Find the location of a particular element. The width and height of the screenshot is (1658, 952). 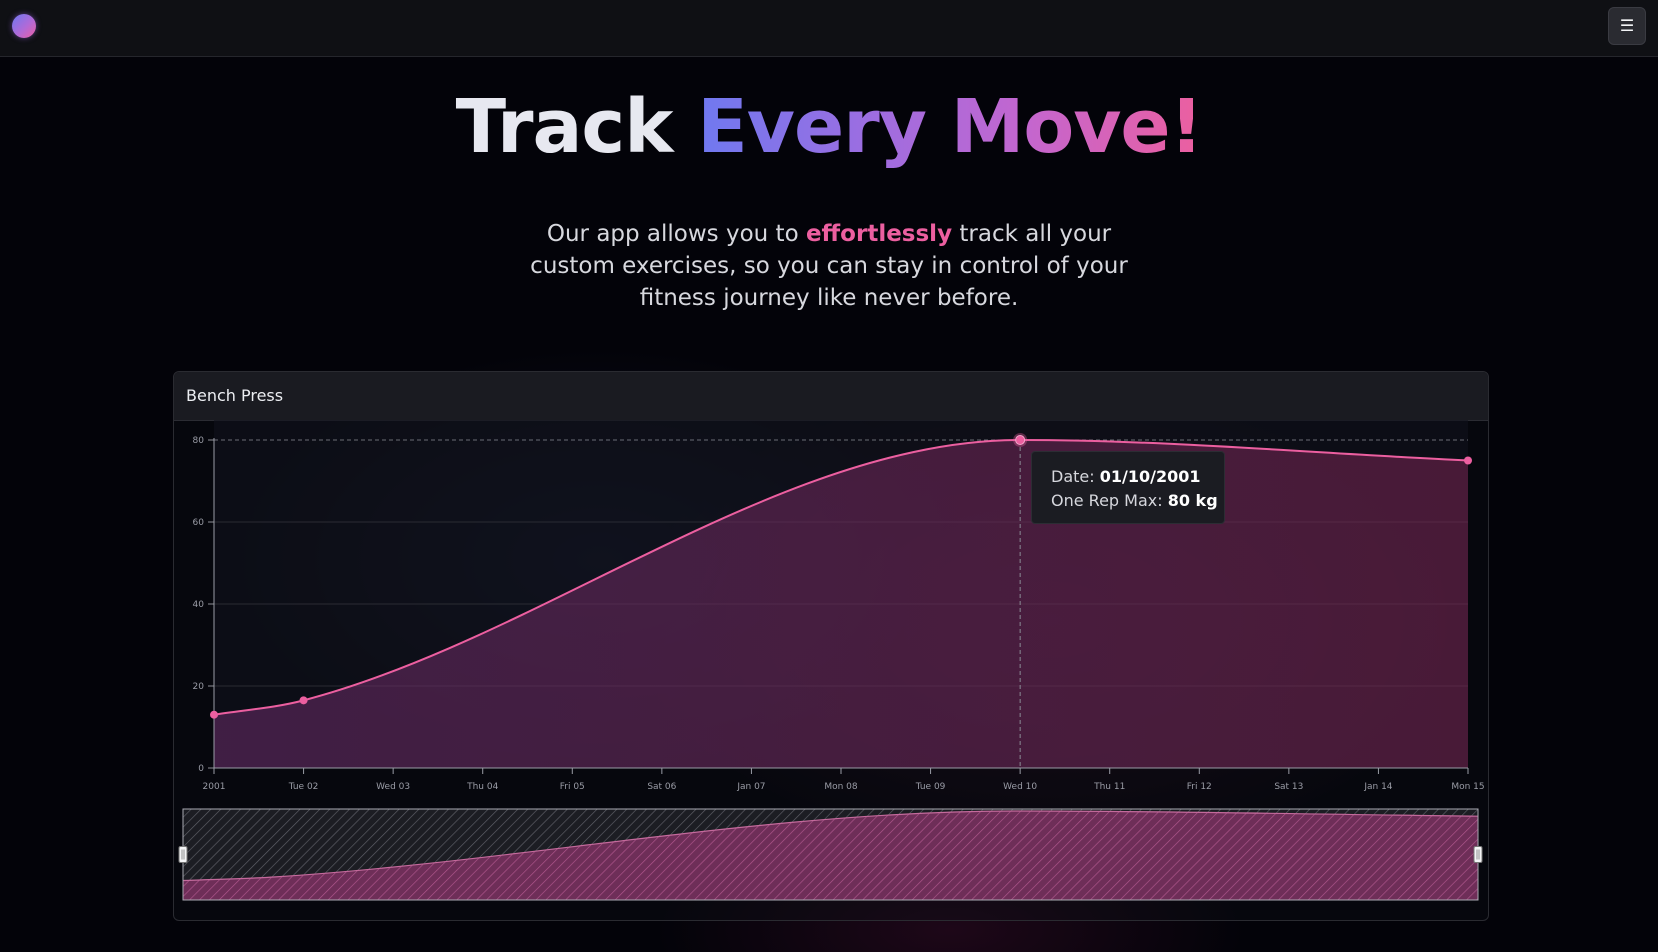

tooltip-orm-value: 80 kg is located at coordinates (1192, 500).